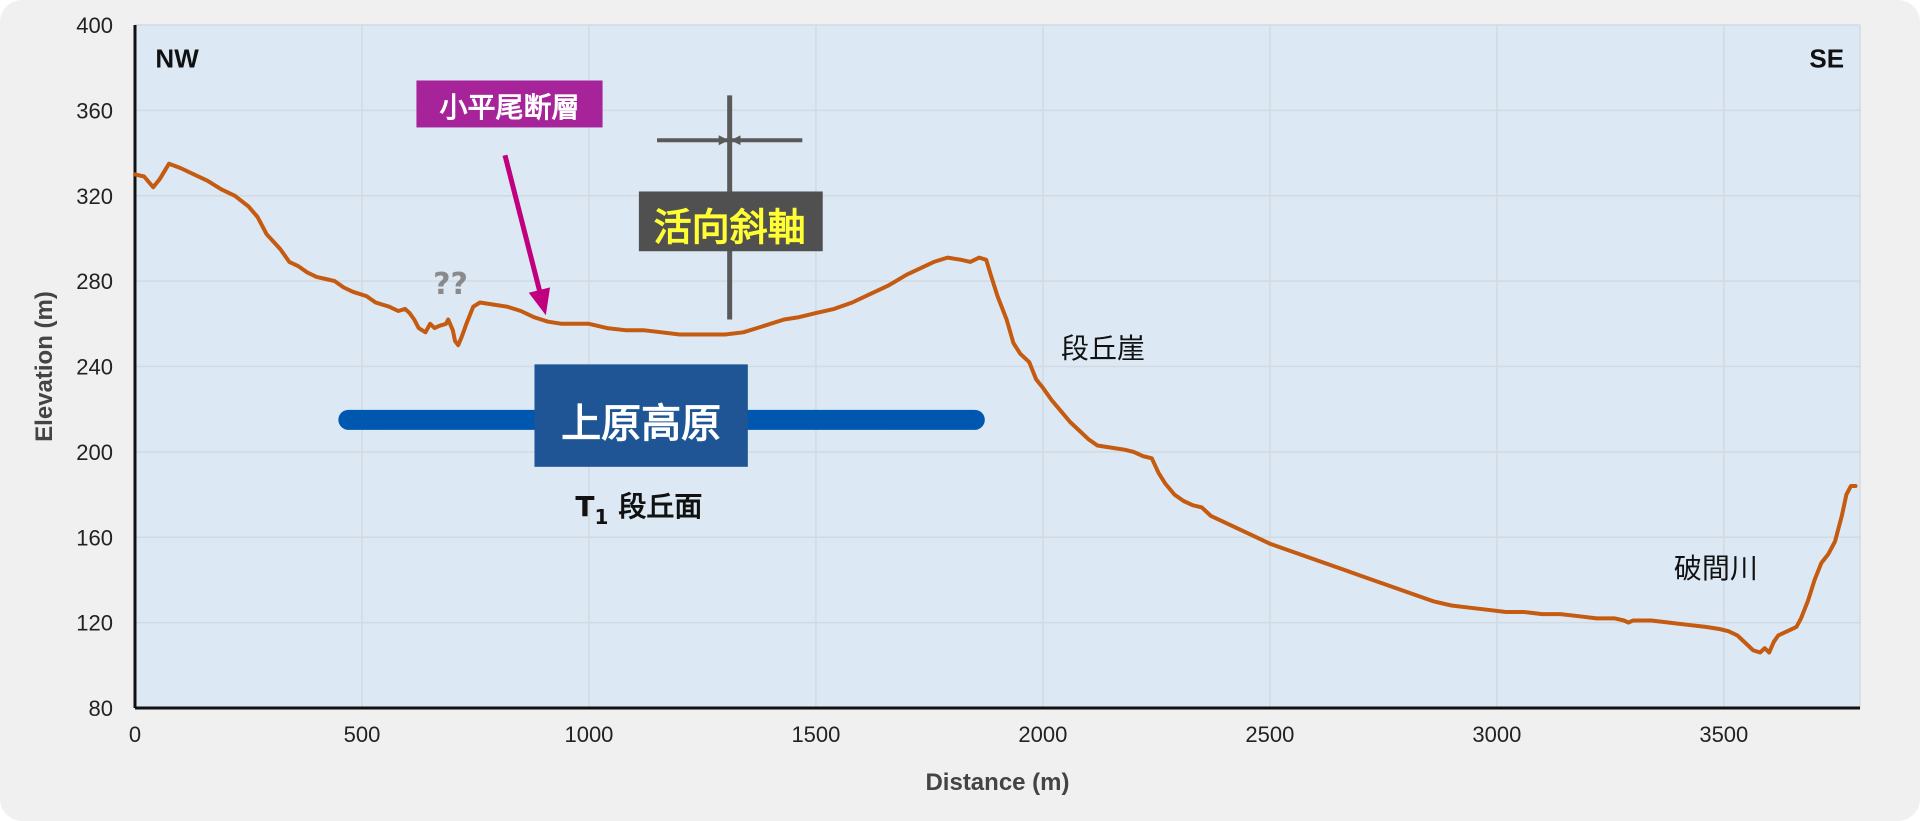  Describe the element at coordinates (101, 708) in the screenshot. I see `y-tick-label: 80` at that location.